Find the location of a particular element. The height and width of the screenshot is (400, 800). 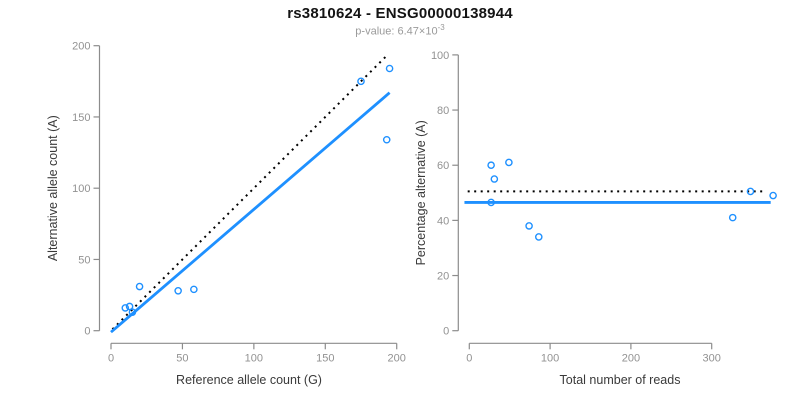

y-tick-label: 50 is located at coordinates (84, 260).